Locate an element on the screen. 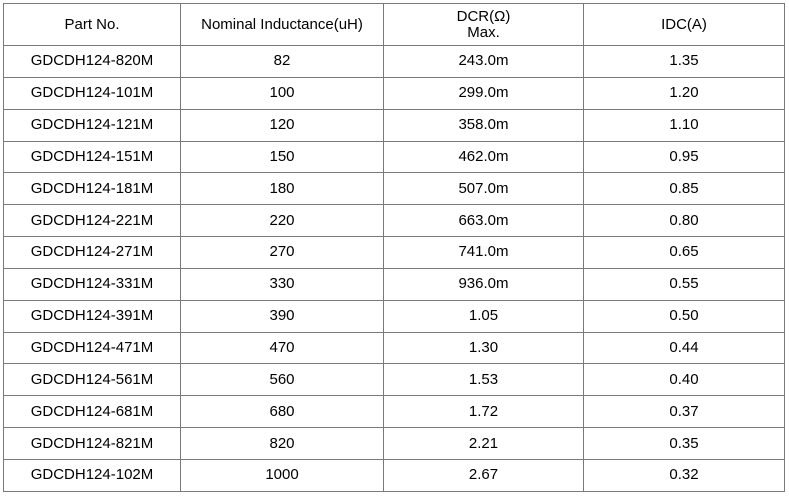 The height and width of the screenshot is (497, 789). table-cell: GDCDH124-271M is located at coordinates (92, 252).